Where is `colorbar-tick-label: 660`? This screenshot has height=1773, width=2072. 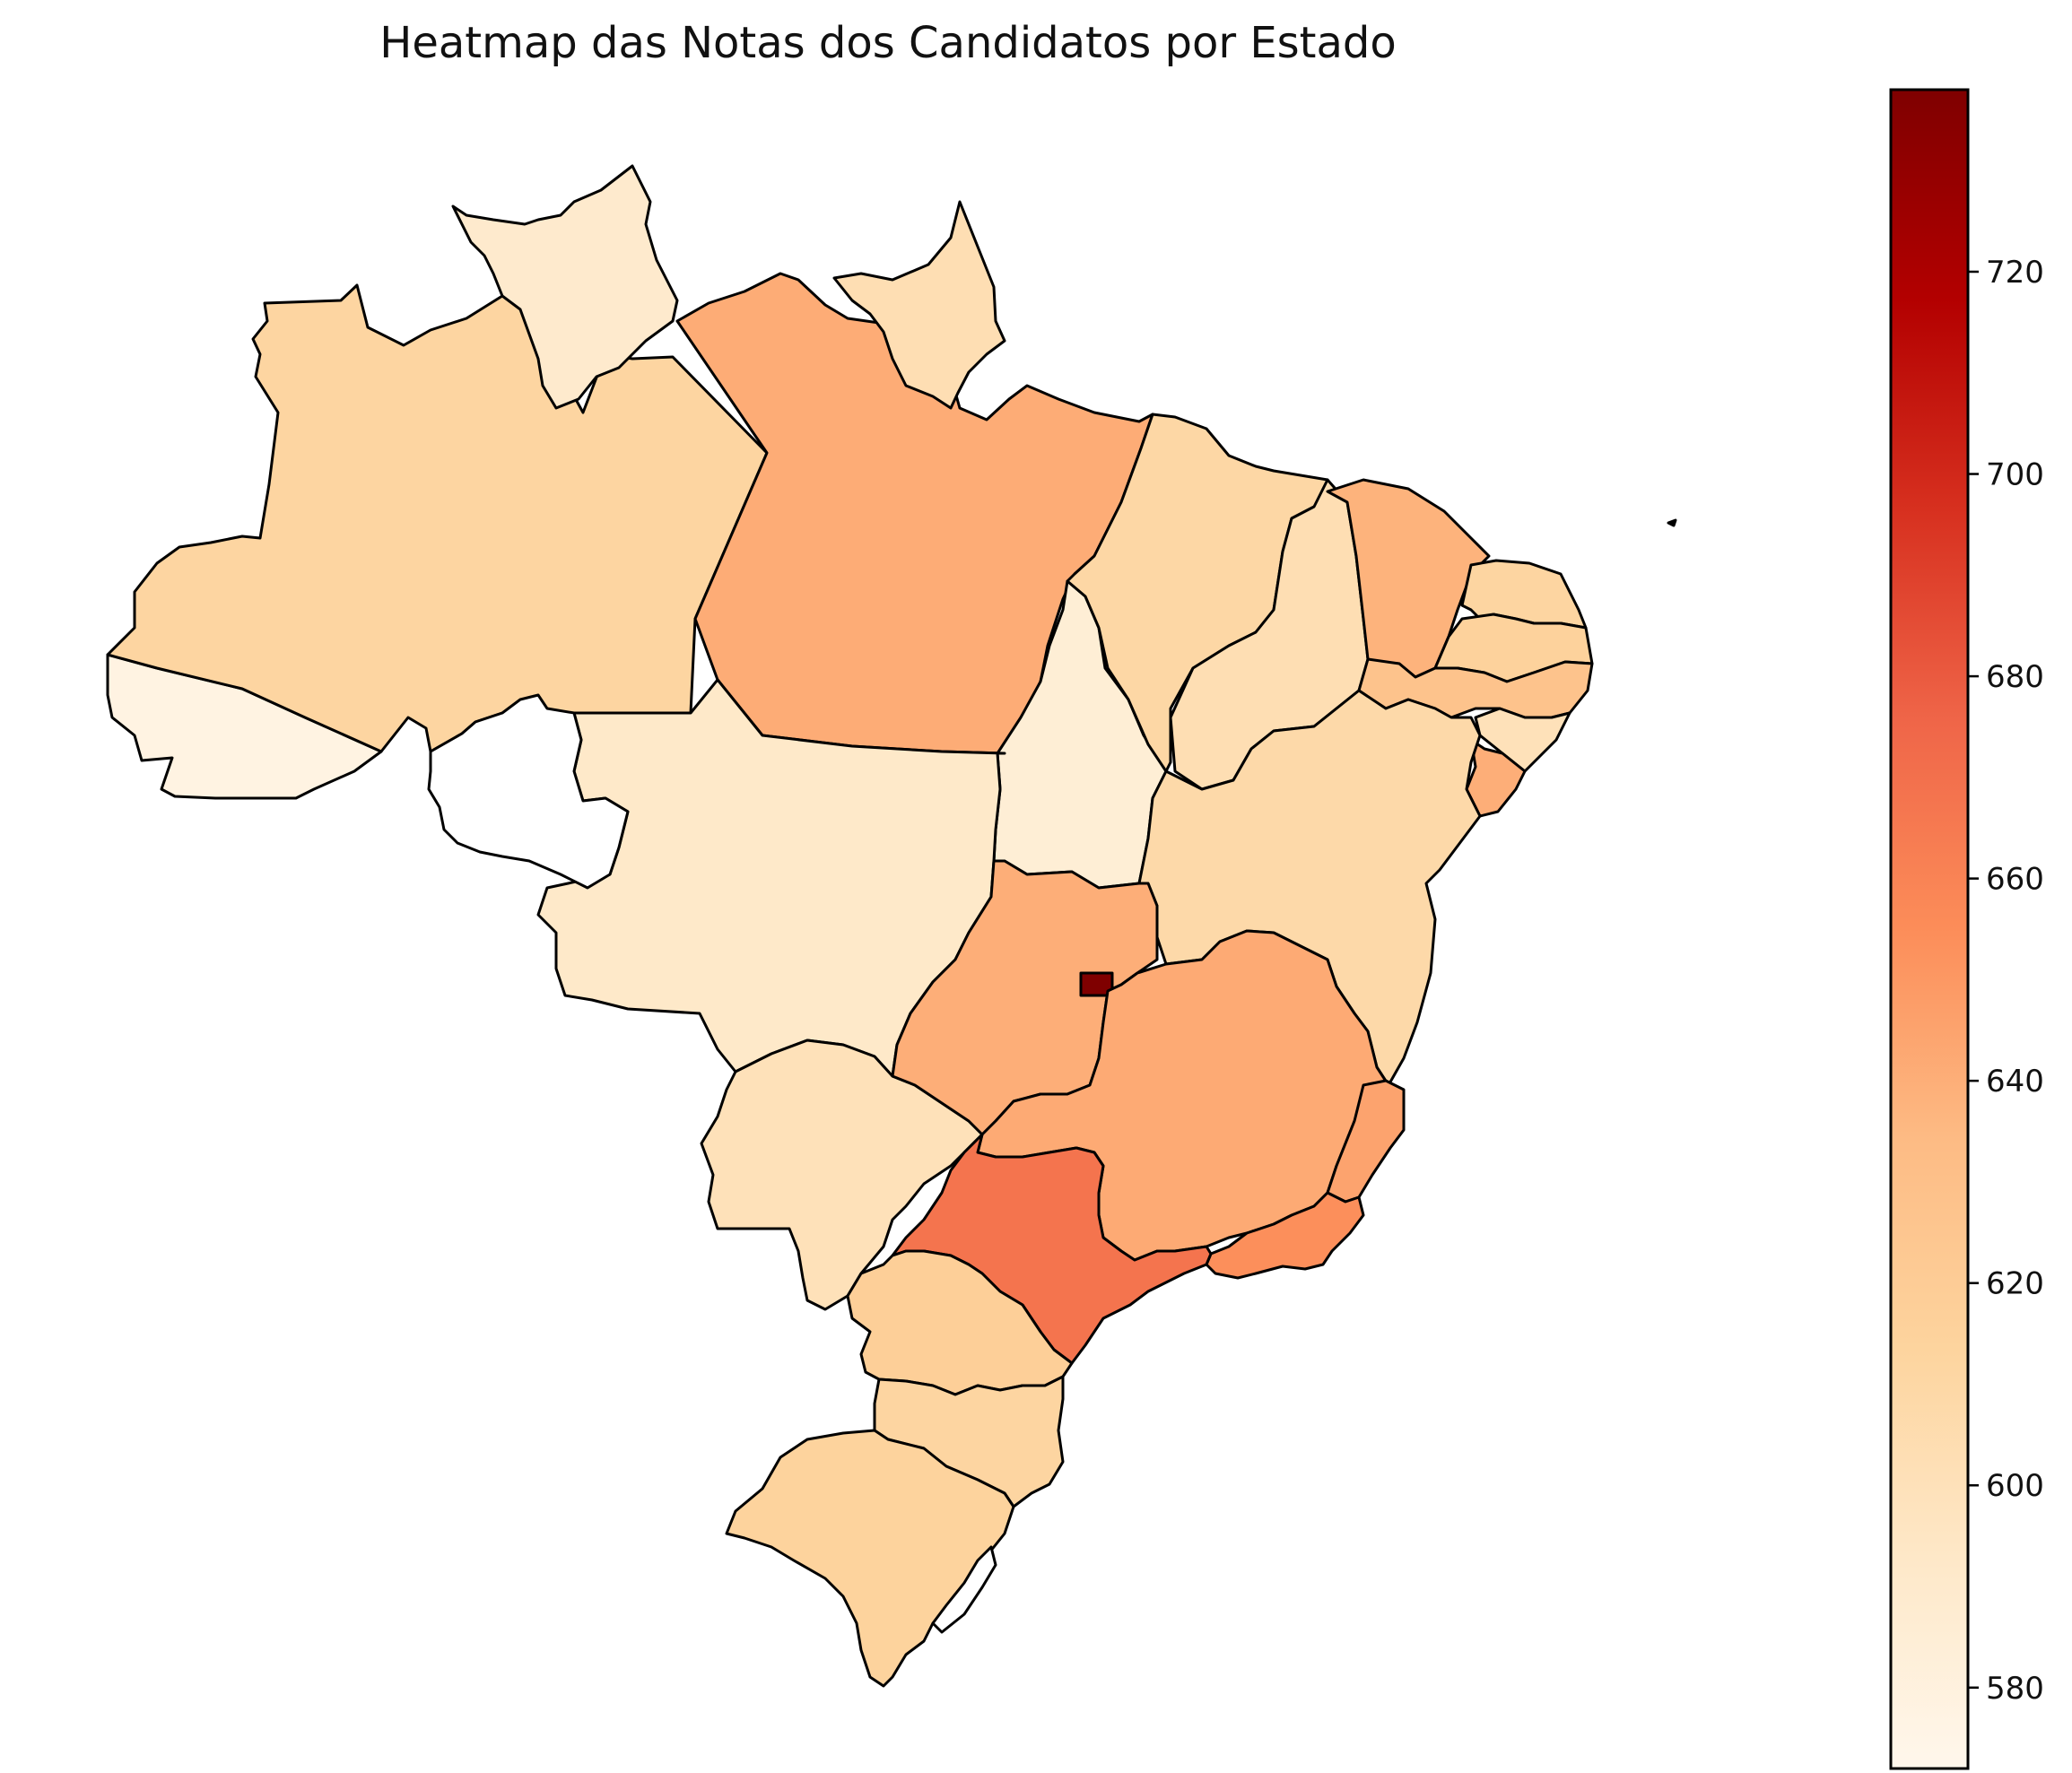
colorbar-tick-label: 660 is located at coordinates (2015, 880).